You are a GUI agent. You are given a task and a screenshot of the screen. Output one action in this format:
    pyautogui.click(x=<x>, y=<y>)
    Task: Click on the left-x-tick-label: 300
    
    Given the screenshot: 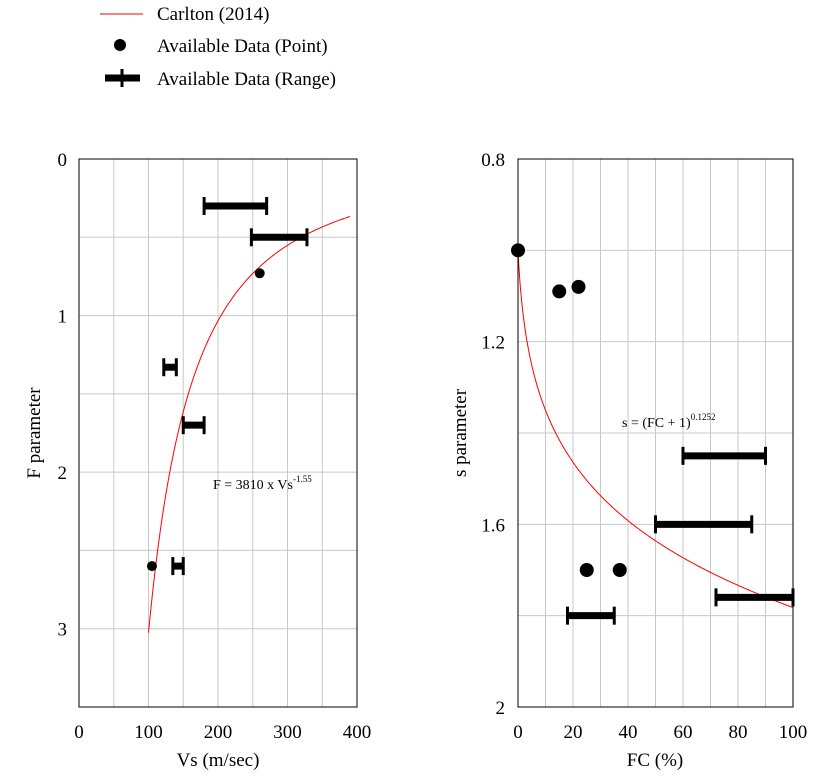 What is the action you would take?
    pyautogui.click(x=287, y=732)
    